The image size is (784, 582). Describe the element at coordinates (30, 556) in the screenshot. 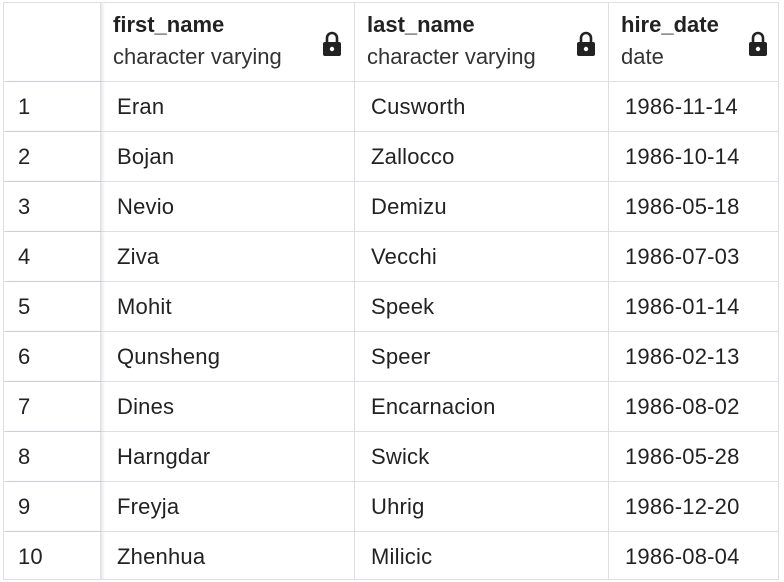

I see `row-number: 10` at that location.